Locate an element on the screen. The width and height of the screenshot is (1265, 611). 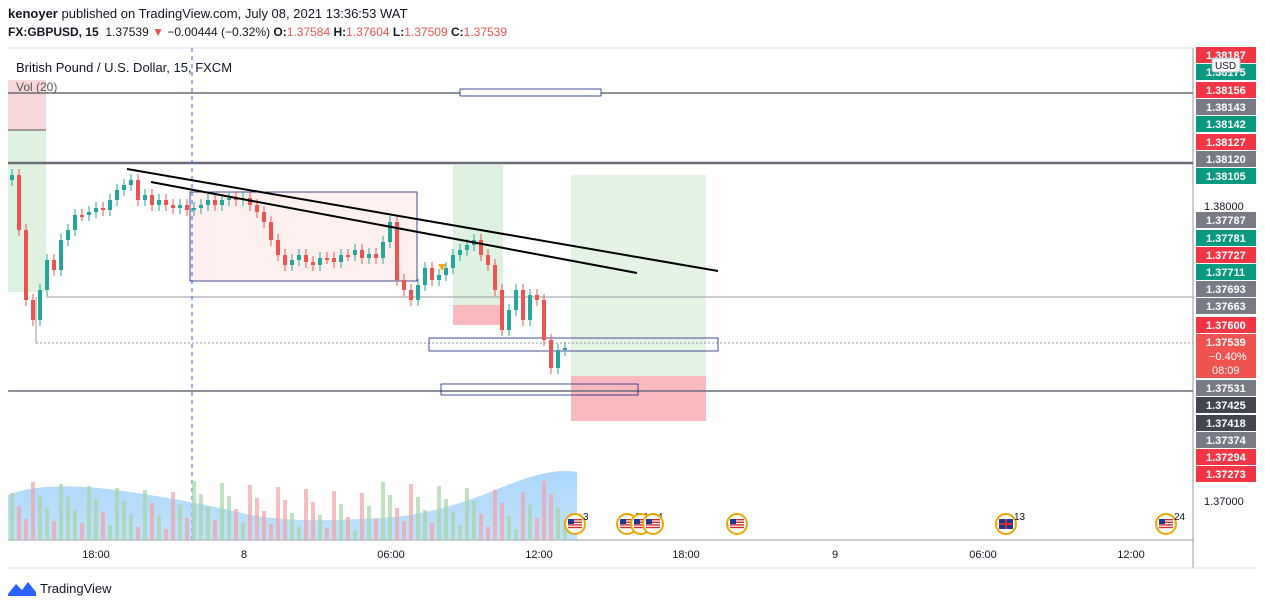
price-label: 1.38142 is located at coordinates (1226, 125).